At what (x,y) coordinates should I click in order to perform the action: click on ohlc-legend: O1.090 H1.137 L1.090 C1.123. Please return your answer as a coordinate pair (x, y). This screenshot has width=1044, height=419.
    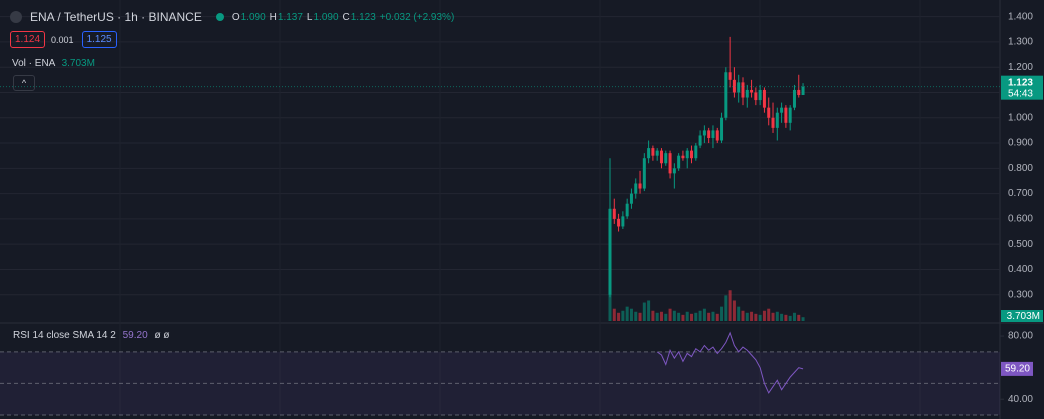
    Looking at the image, I should click on (306, 17).